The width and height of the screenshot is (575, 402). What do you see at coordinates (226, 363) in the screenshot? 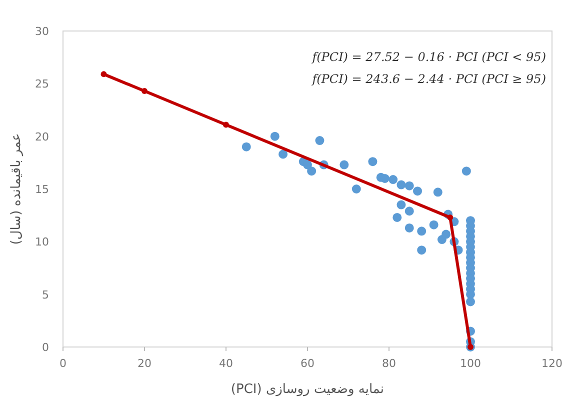
I see `x-tick-label: 40` at bounding box center [226, 363].